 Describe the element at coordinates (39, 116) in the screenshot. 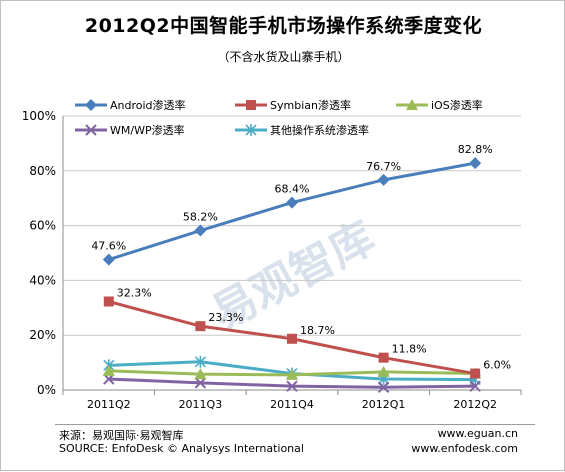

I see `y-tick-label: 100%` at that location.